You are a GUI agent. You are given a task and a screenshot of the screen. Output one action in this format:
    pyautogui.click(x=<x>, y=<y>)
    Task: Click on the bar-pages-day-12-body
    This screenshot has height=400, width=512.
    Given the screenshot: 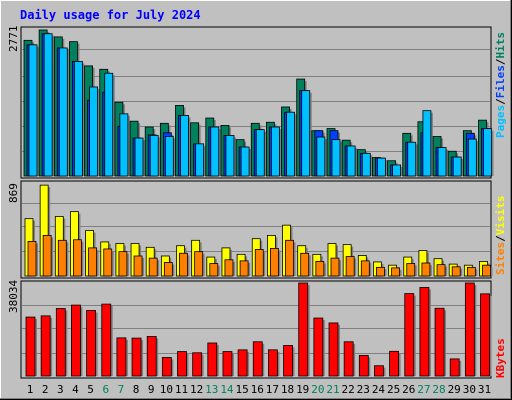 What is the action you would take?
    pyautogui.click(x=200, y=160)
    